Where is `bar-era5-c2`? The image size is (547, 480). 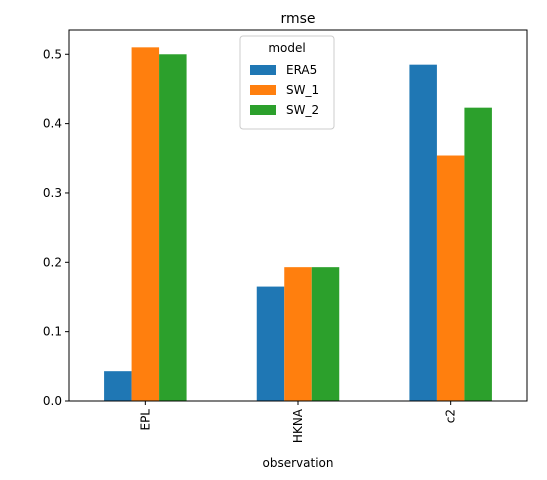
bar-era5-c2 is located at coordinates (423, 232).